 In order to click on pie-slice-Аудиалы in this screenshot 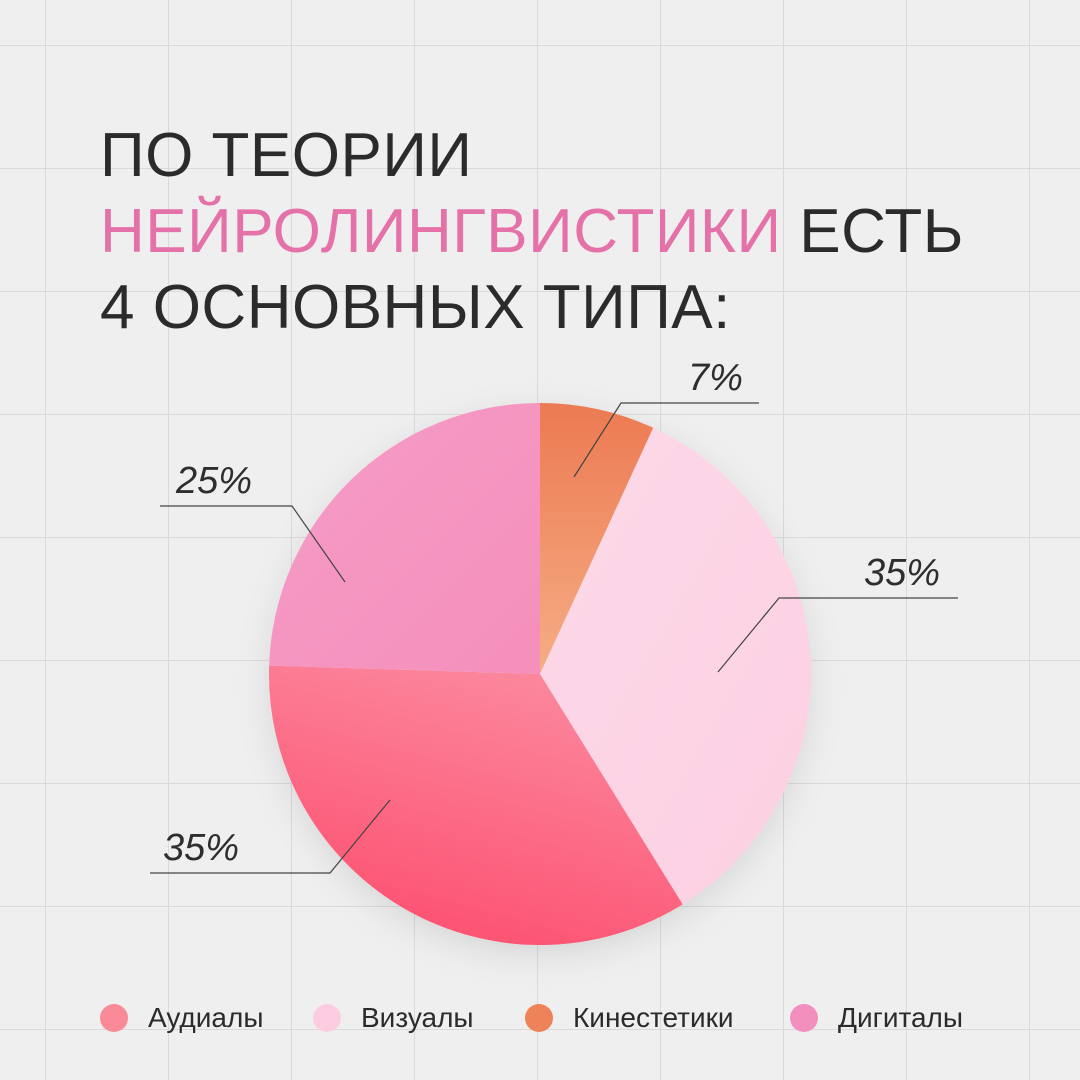, I will do `click(476, 805)`.